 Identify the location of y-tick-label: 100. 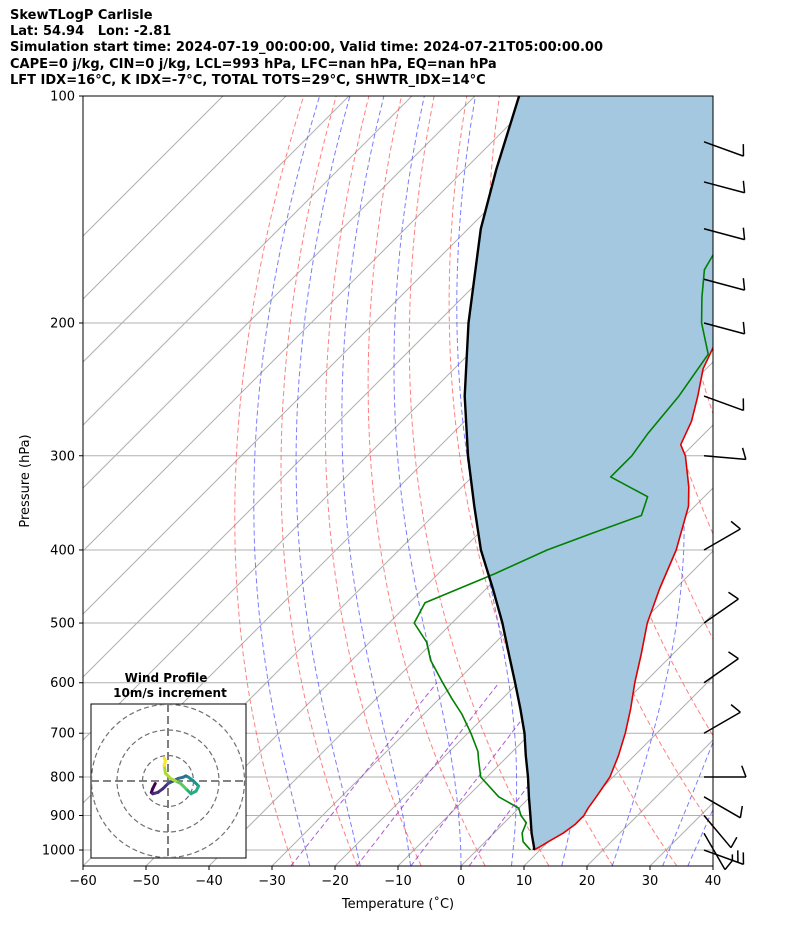
(62, 97).